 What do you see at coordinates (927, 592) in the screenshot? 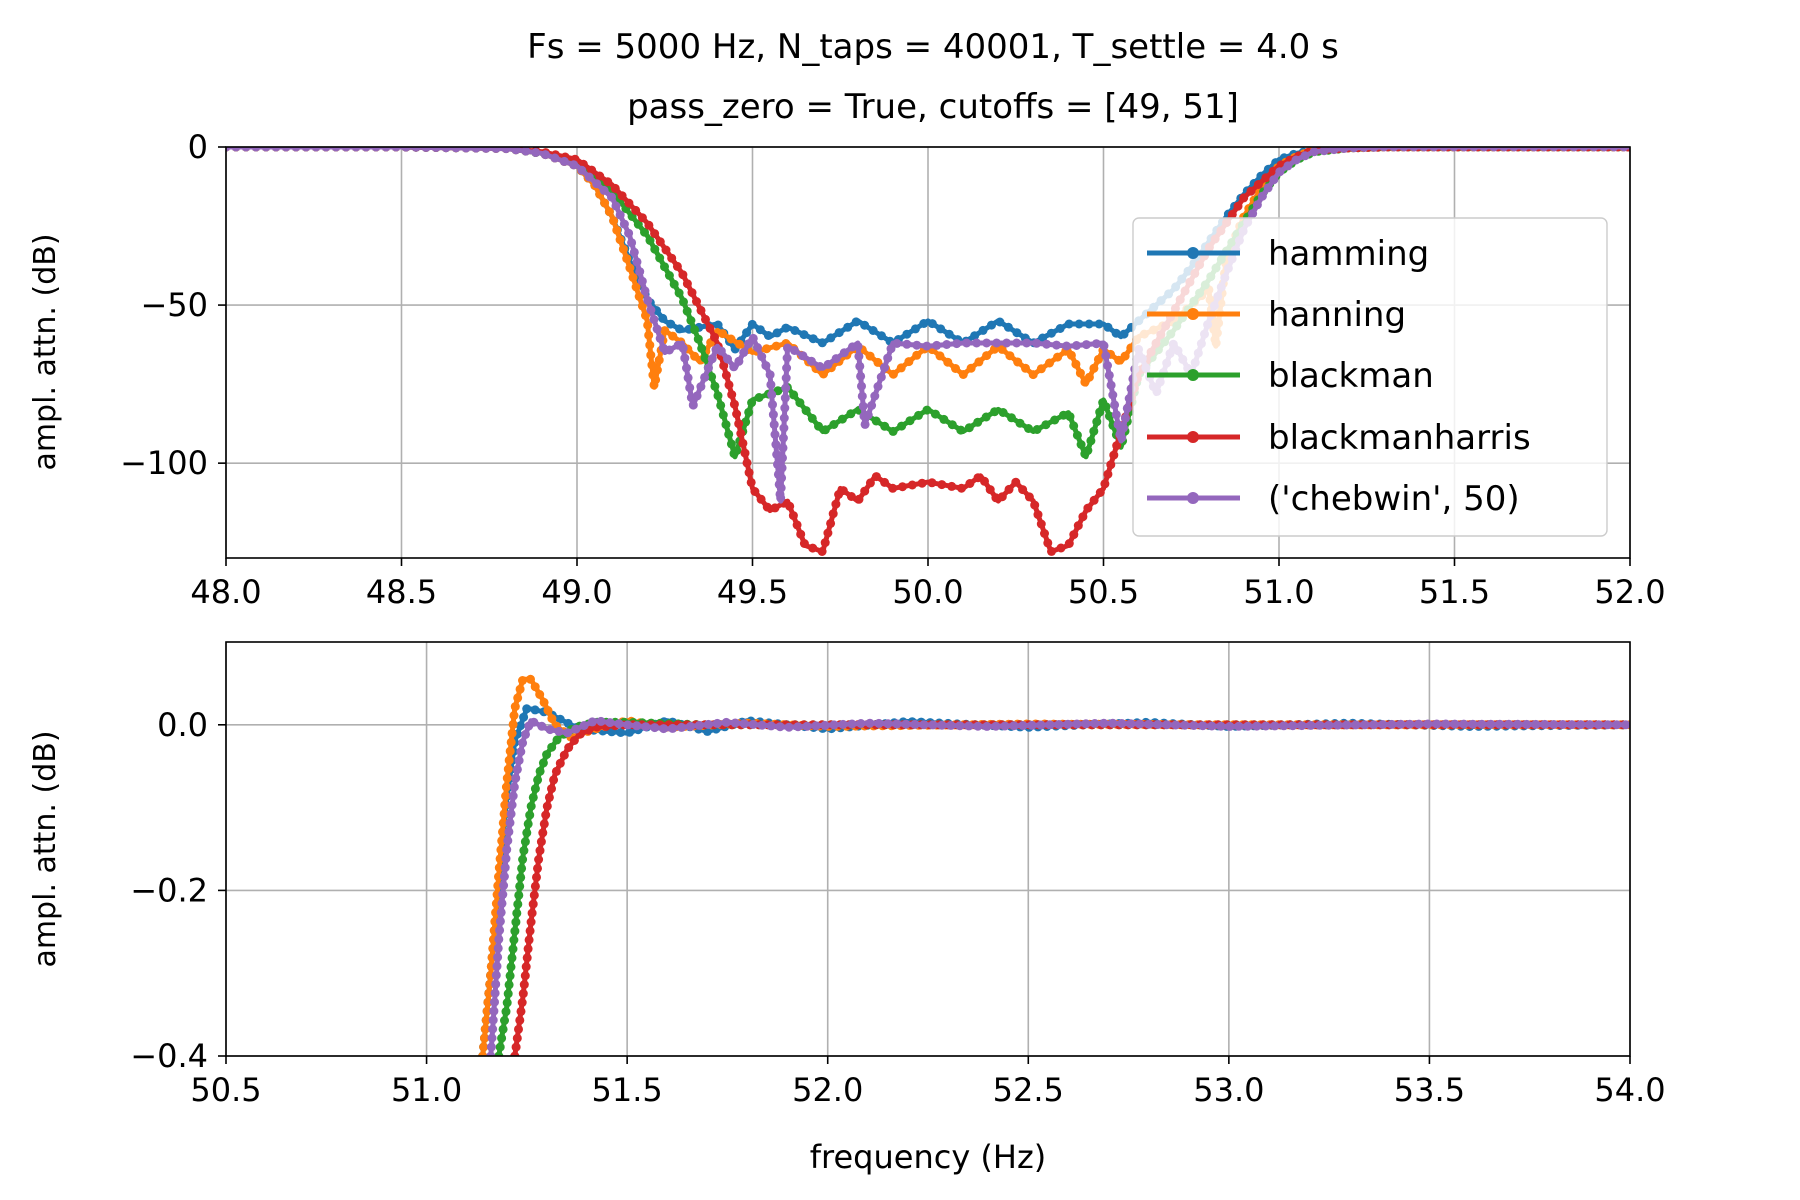
I see `top-xtick-label: 50.0` at bounding box center [927, 592].